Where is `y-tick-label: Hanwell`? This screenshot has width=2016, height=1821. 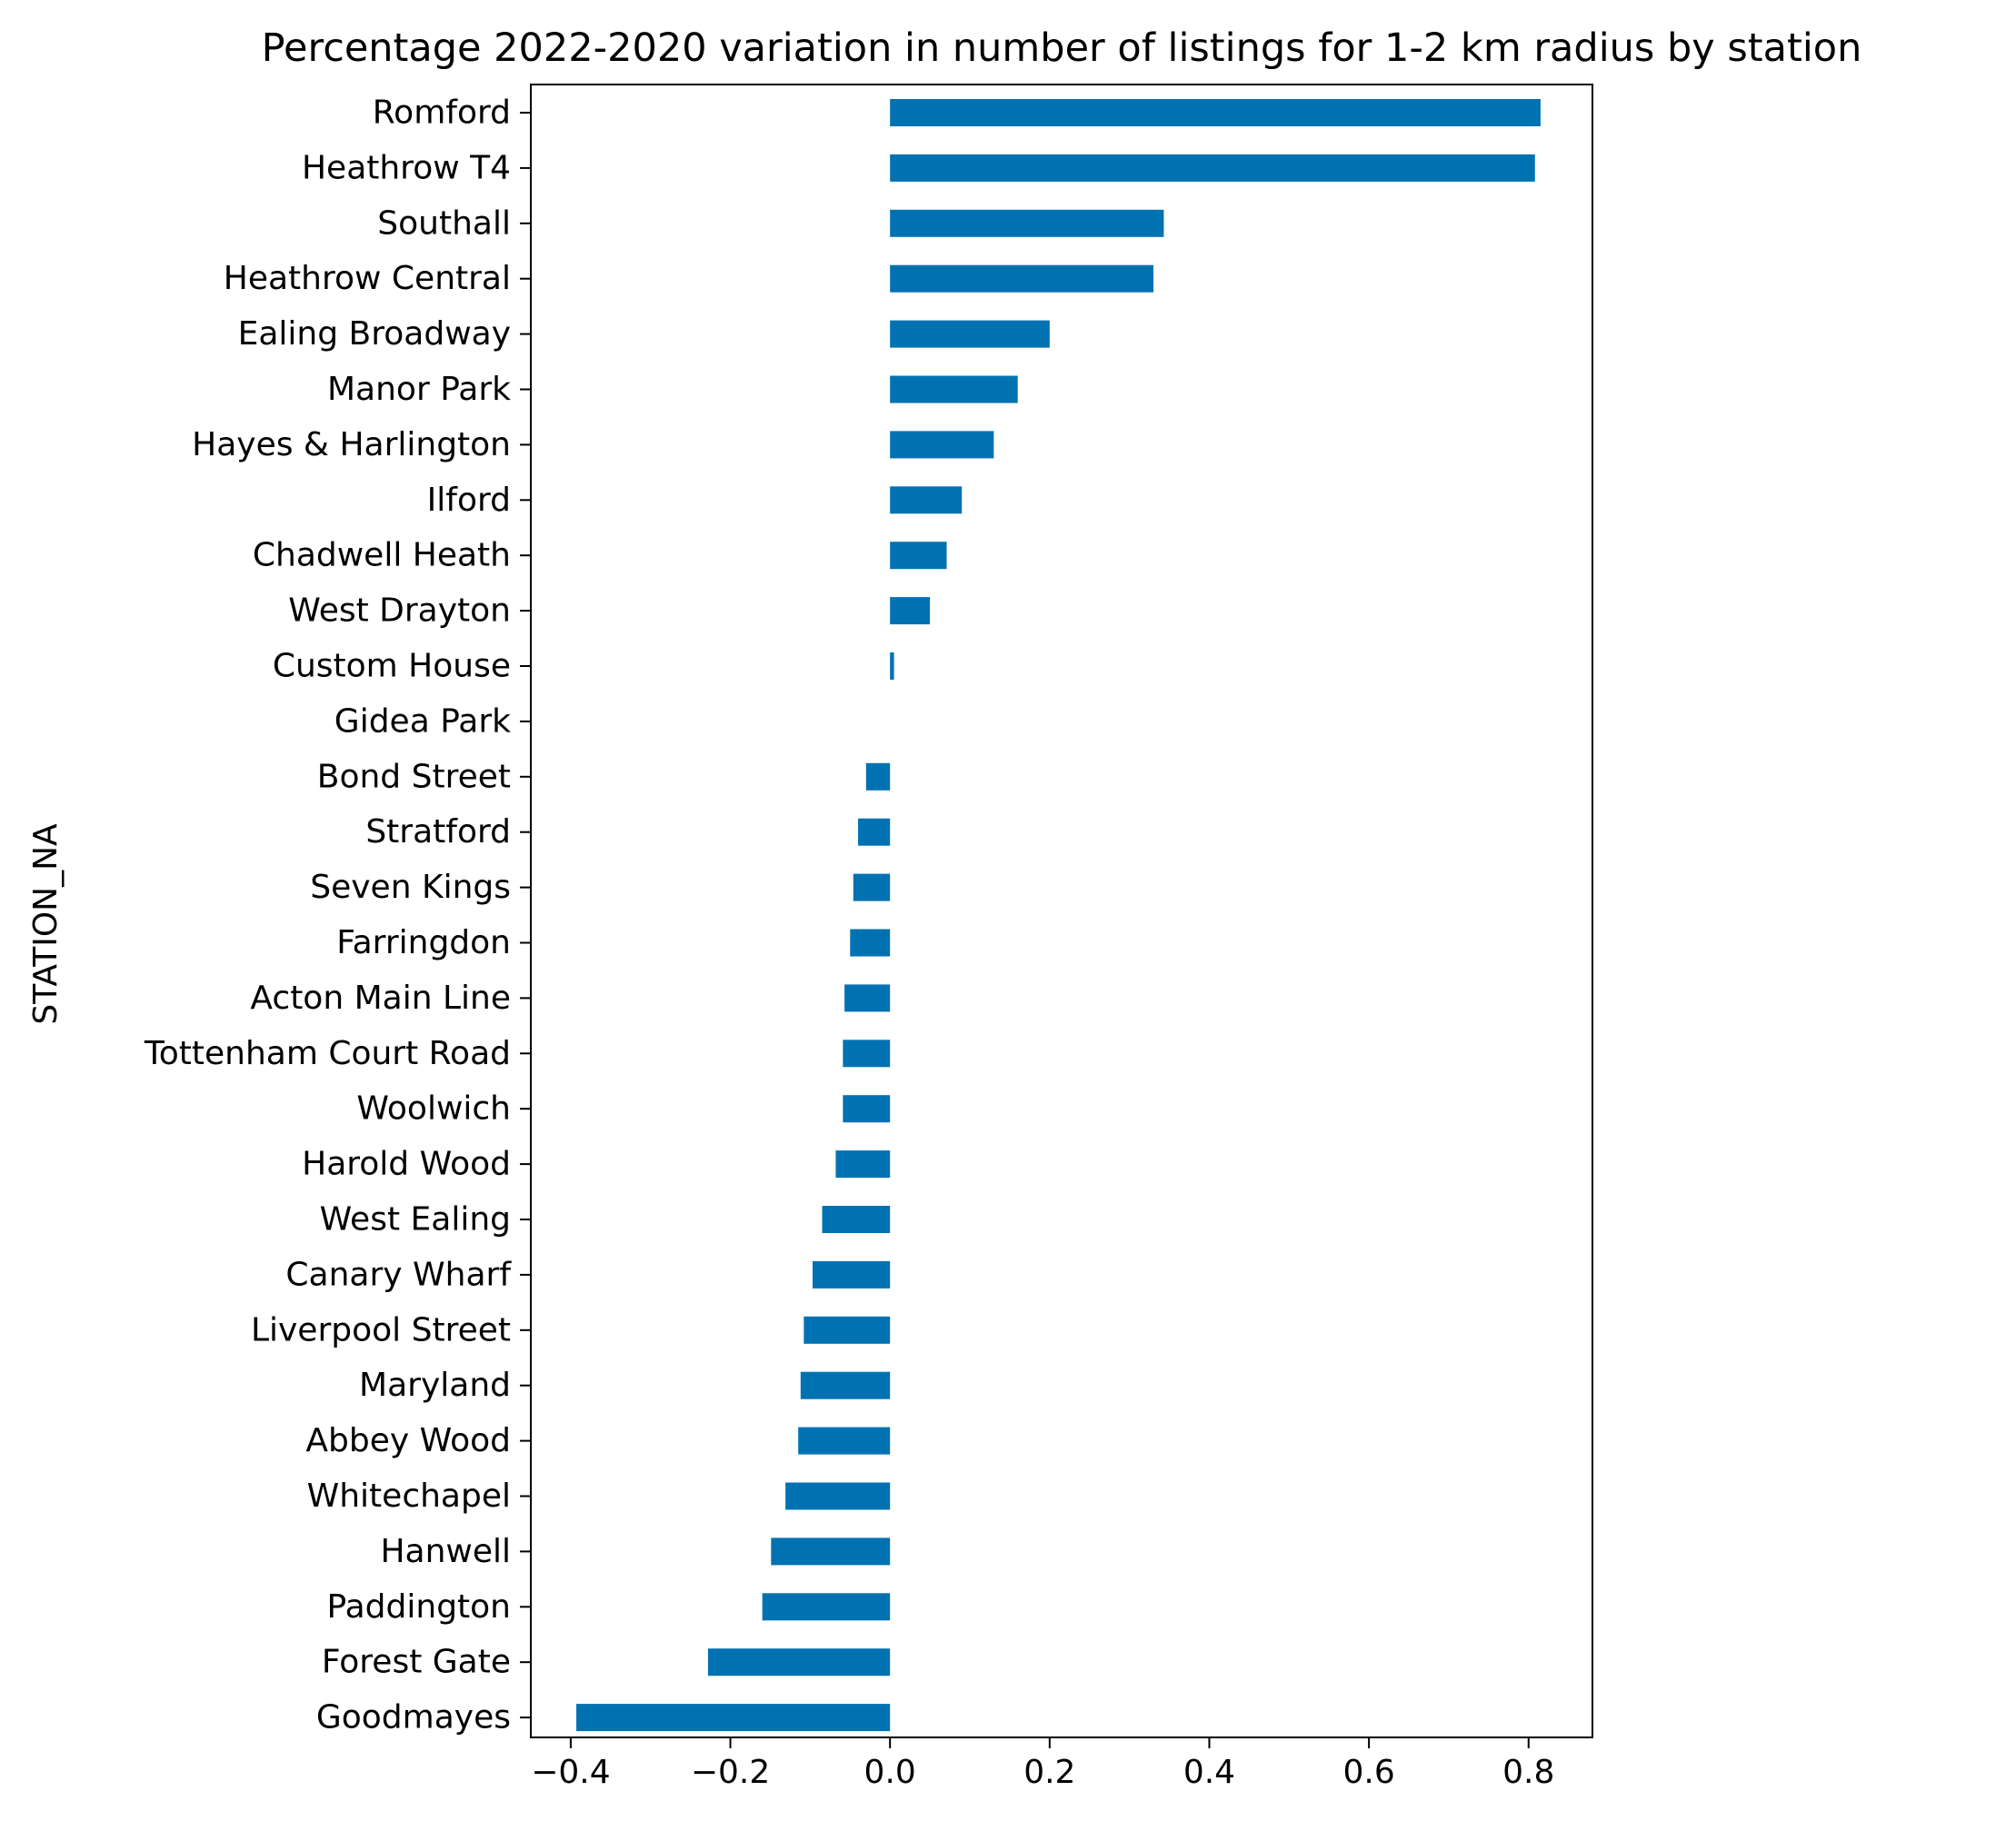
y-tick-label: Hanwell is located at coordinates (445, 1551).